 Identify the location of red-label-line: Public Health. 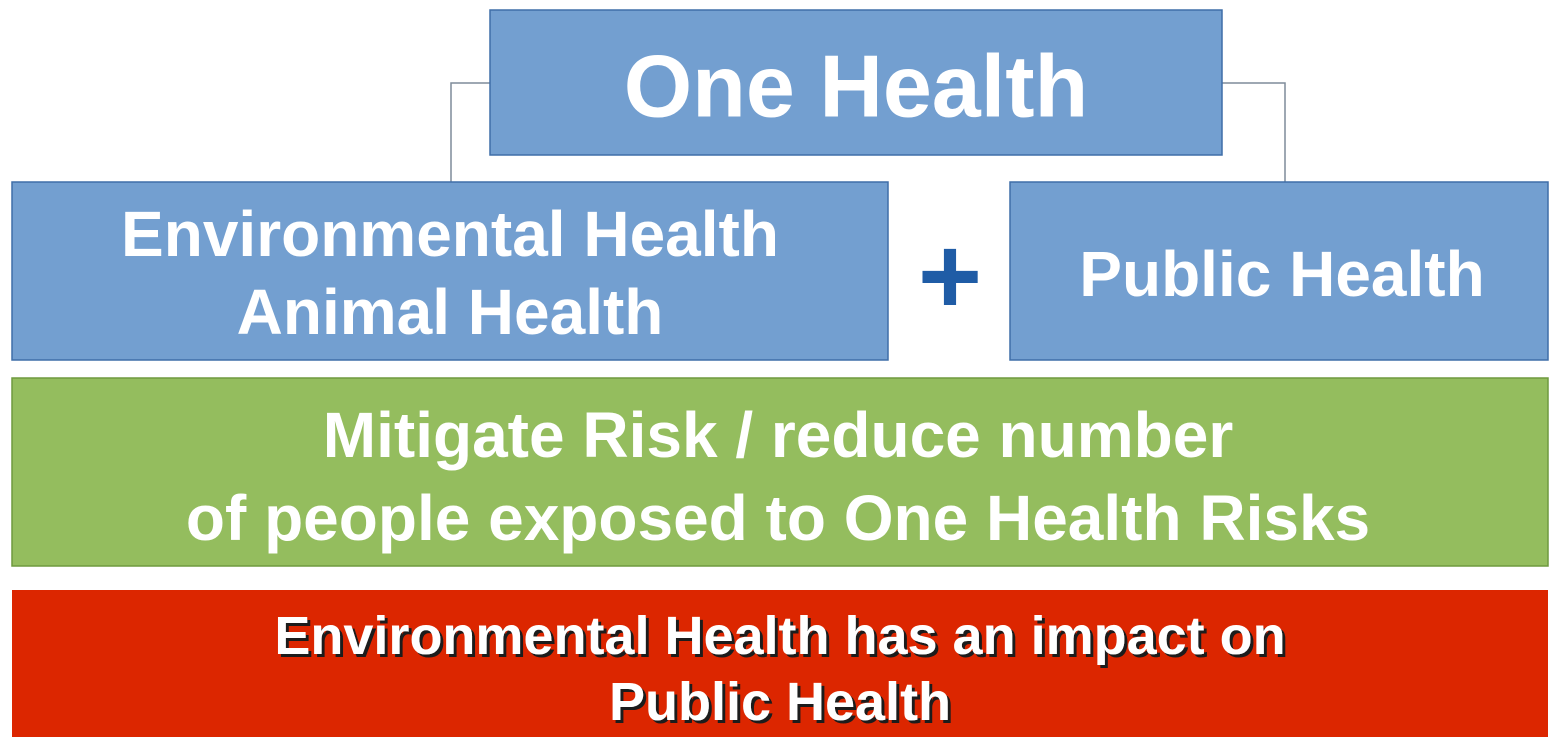
(780, 702).